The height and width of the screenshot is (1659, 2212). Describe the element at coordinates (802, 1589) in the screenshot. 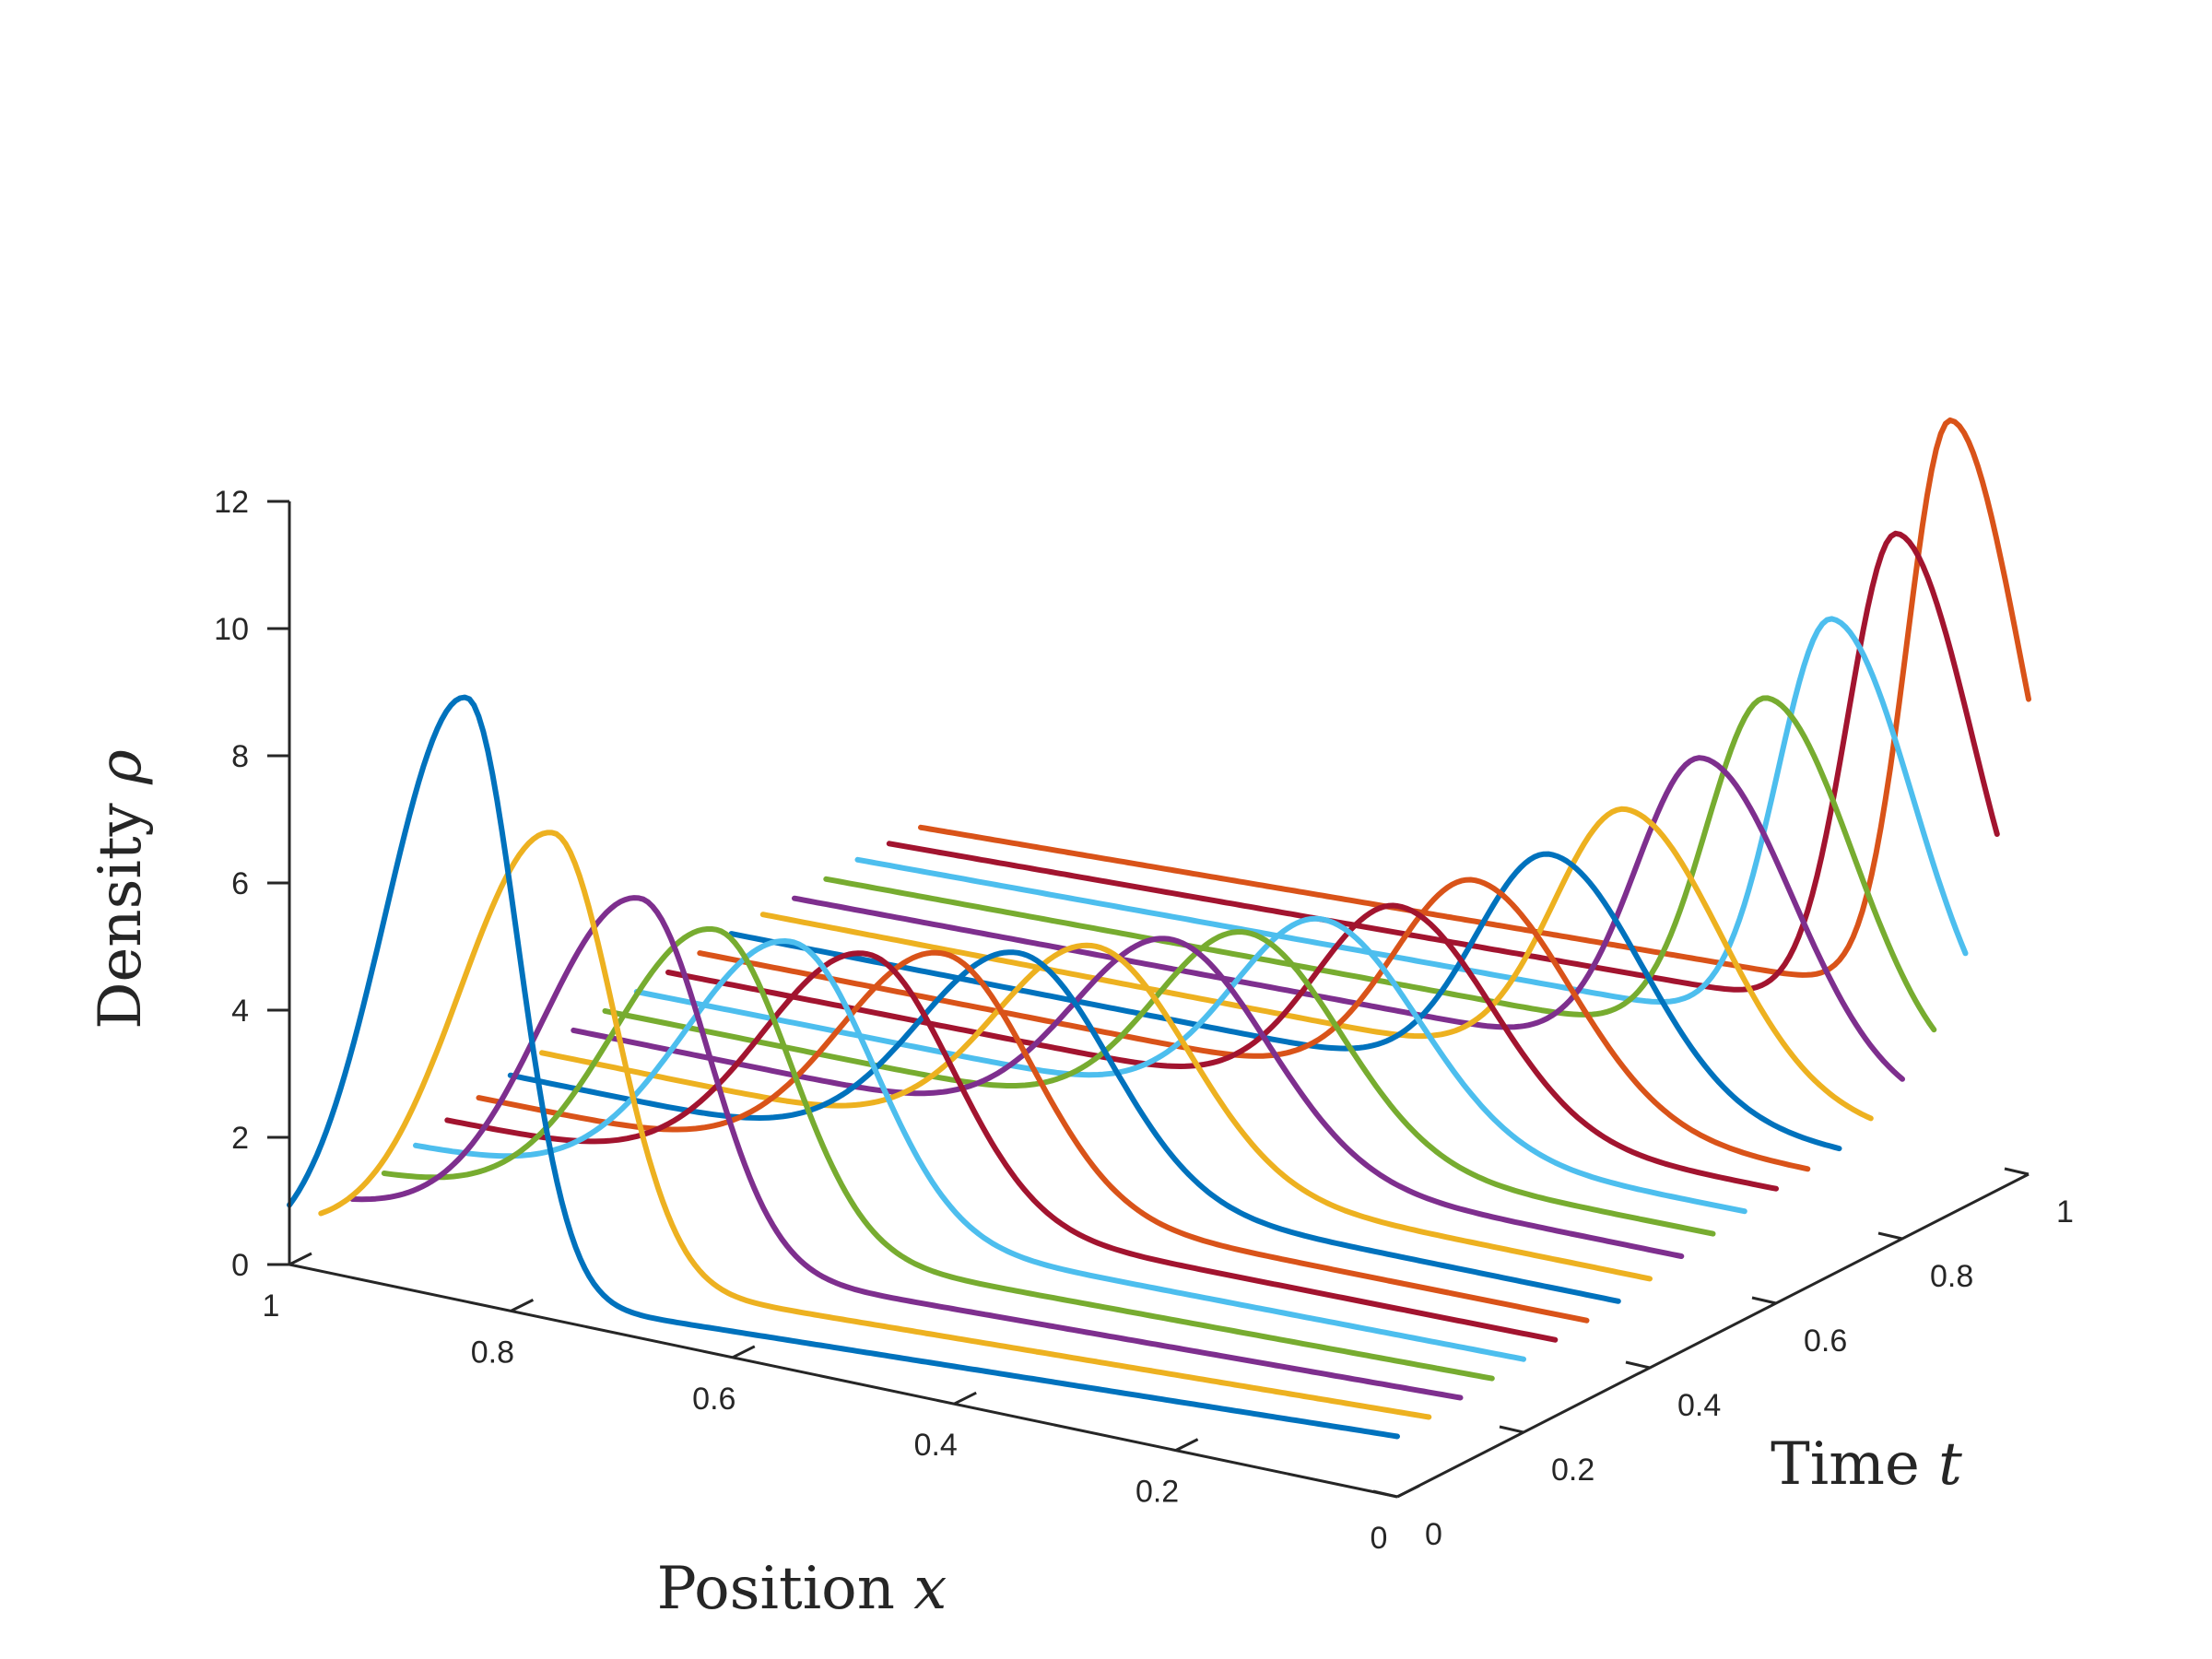

I see `x-axis-title: Position x` at that location.